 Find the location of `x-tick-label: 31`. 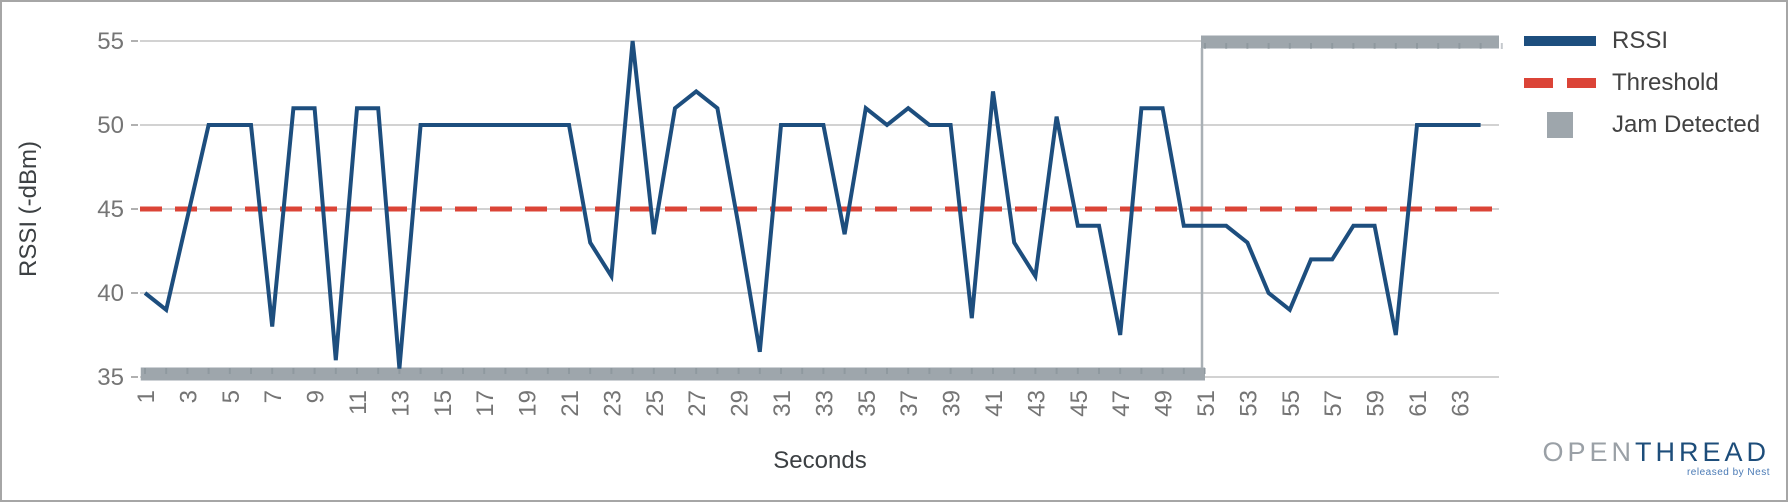

x-tick-label: 31 is located at coordinates (782, 403).